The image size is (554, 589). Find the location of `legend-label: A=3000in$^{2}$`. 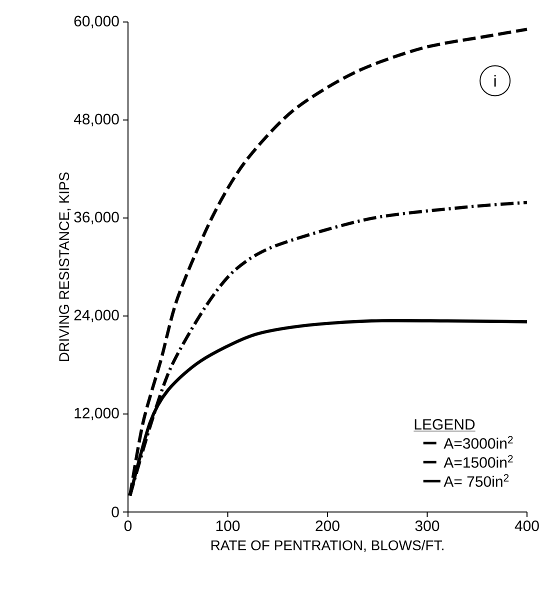

legend-label: A=3000in$^{2}$ is located at coordinates (478, 442).